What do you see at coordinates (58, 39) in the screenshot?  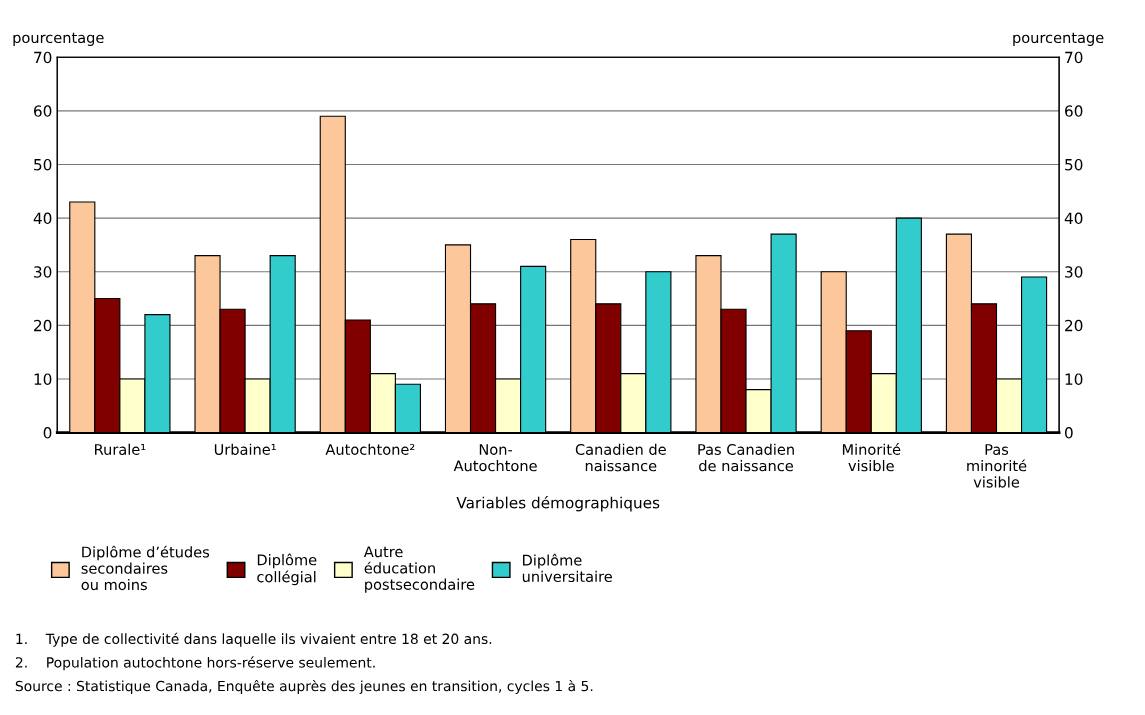 I see `y-axis-title: pourcentage` at bounding box center [58, 39].